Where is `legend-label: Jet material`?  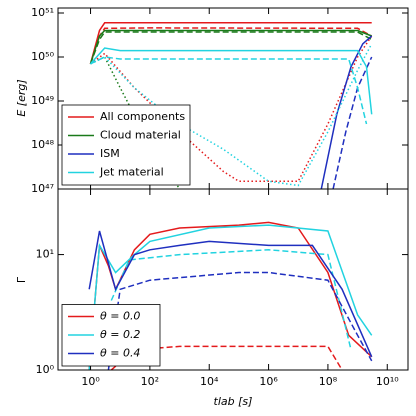 legend-label: Jet material is located at coordinates (131, 172).